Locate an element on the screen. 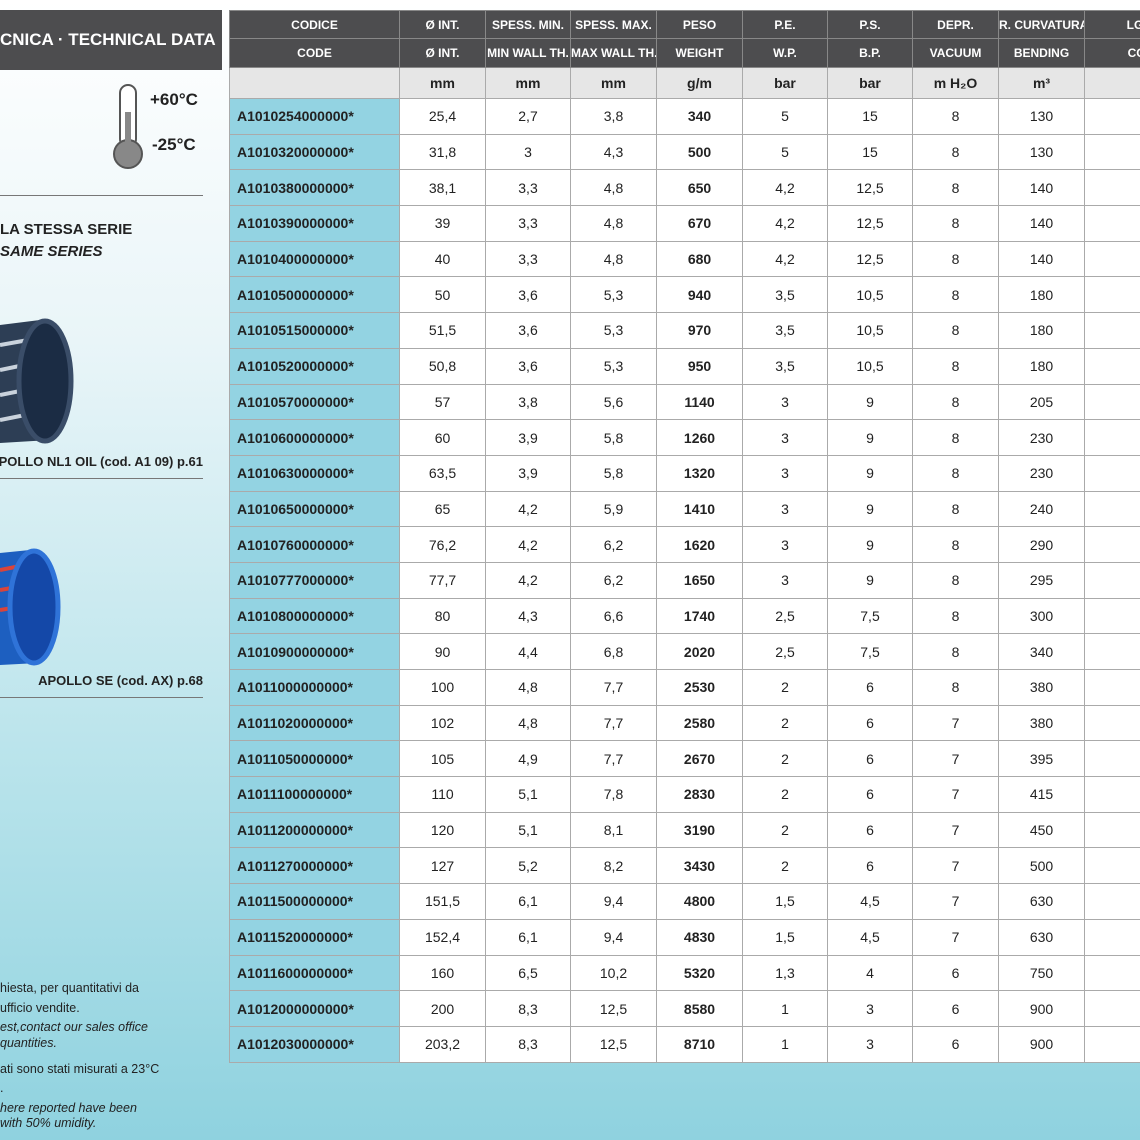  table-cell: 395 is located at coordinates (1041, 759).